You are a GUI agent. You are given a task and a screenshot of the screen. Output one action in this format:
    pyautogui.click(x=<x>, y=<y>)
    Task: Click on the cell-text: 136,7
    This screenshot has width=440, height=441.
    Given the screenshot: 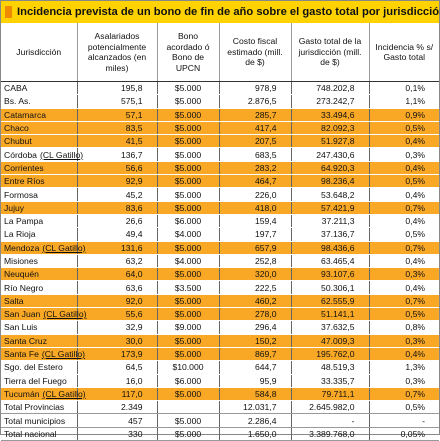 What is the action you would take?
    pyautogui.click(x=131, y=154)
    